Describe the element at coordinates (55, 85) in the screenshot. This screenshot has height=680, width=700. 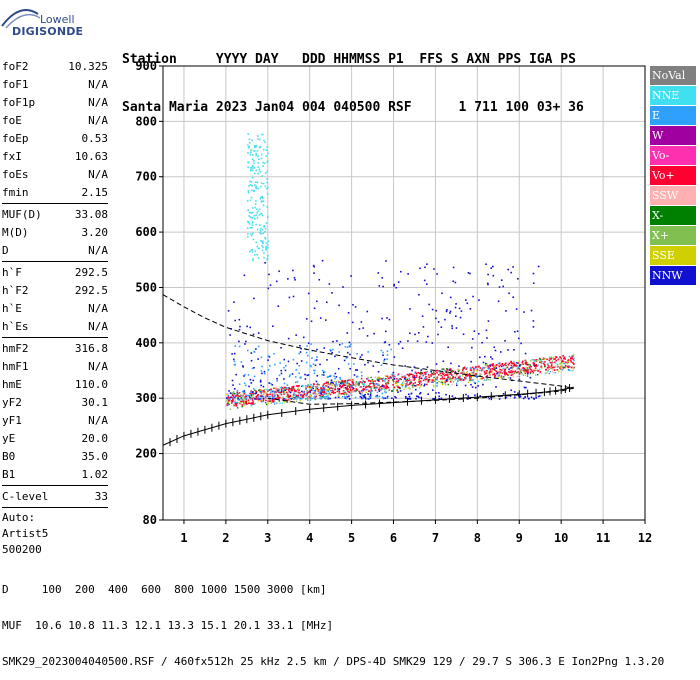
I see `param-row: foF1 N/A` at that location.